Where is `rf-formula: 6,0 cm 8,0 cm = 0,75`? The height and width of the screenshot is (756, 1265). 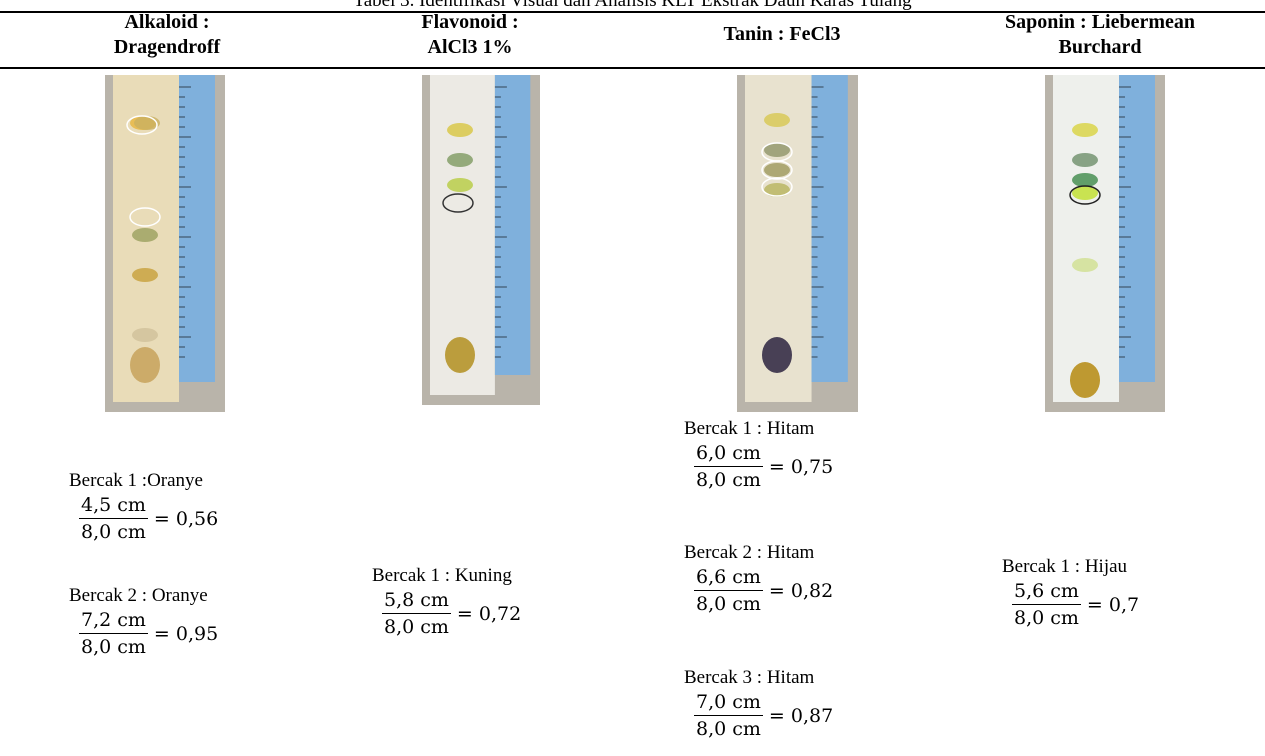 rf-formula: 6,0 cm 8,0 cm = 0,75 is located at coordinates (799, 466).